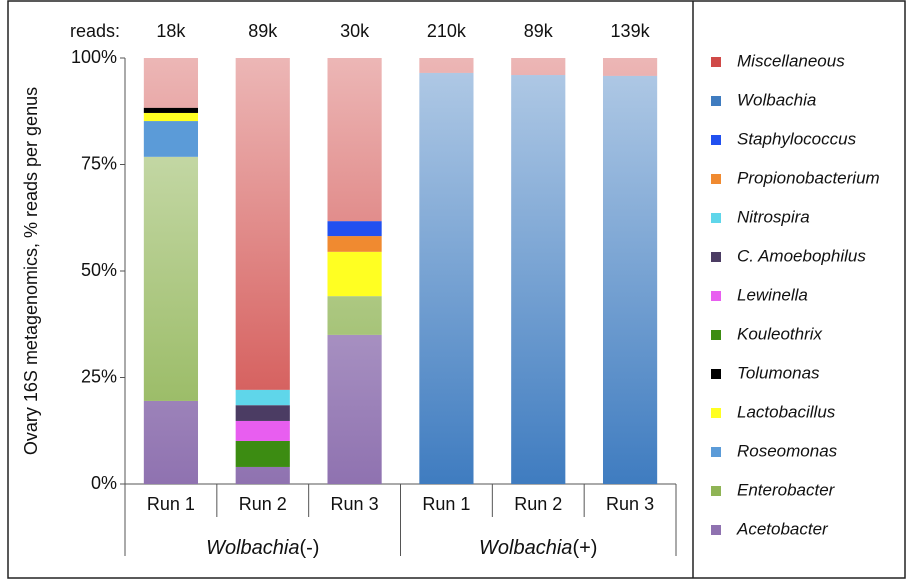 This screenshot has height=581, width=907. Describe the element at coordinates (772, 294) in the screenshot. I see `legend-label: Lewinella` at that location.